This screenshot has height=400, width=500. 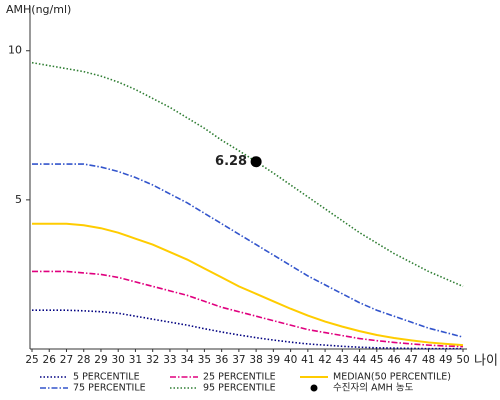 I want to click on x-tick-label: 38, so click(x=255, y=360).